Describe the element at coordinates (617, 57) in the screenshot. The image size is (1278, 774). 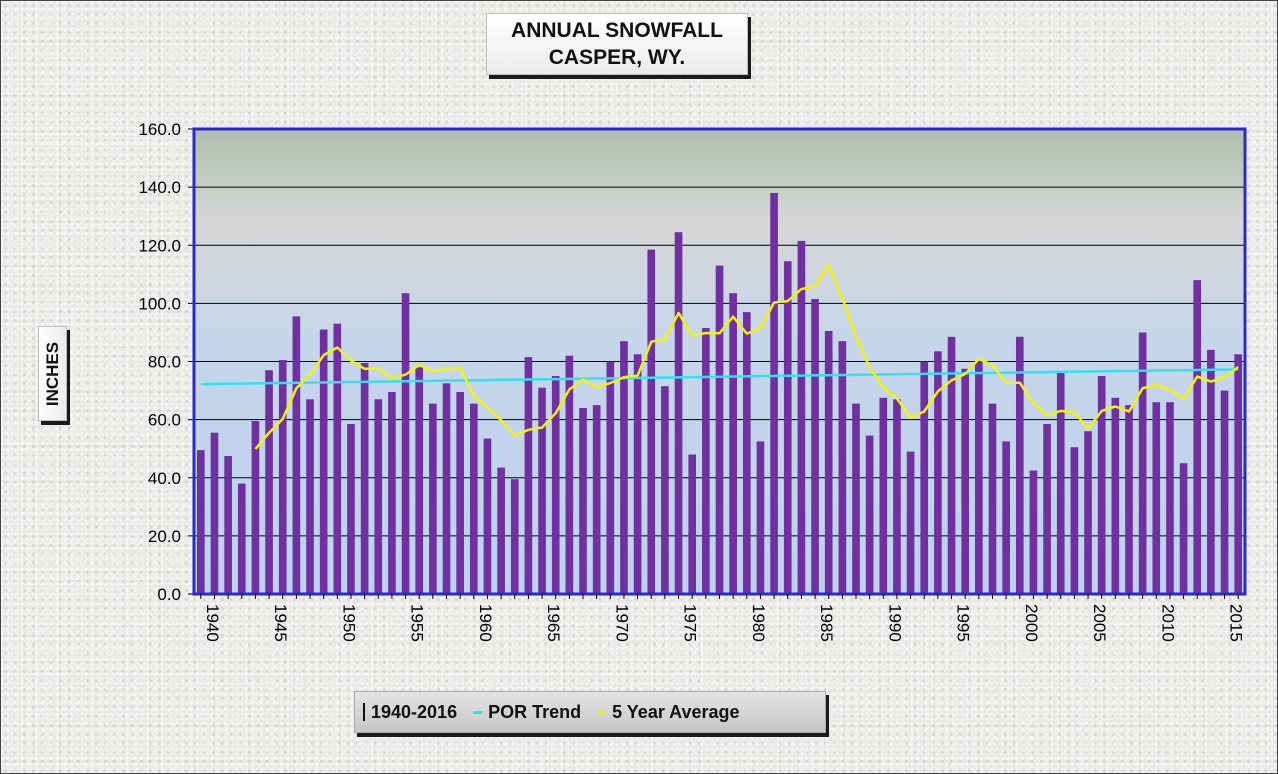
I see `title-line-2: CASPER, WY.` at that location.